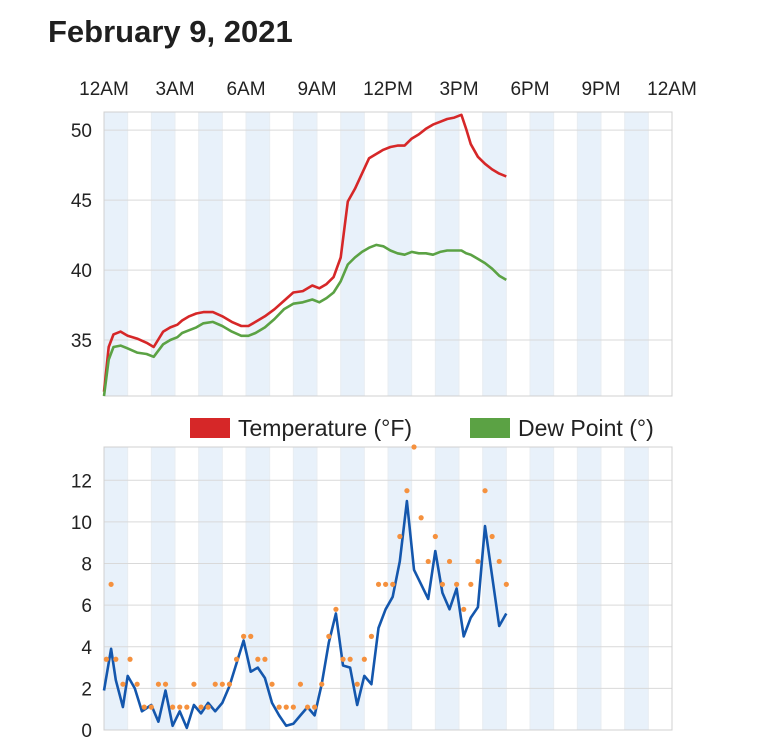  I want to click on page-title: February 9, 2021, so click(170, 31).